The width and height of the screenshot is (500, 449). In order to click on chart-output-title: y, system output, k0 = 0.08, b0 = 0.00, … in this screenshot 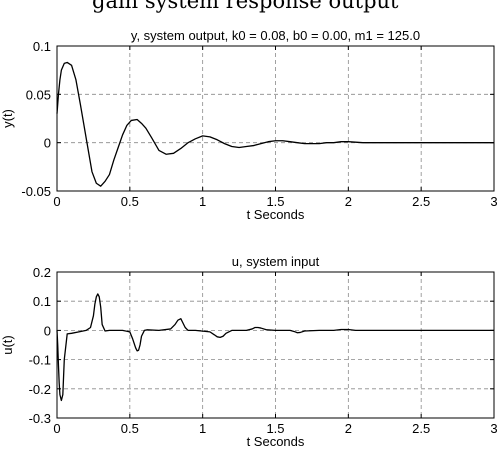, I will do `click(275, 35)`.